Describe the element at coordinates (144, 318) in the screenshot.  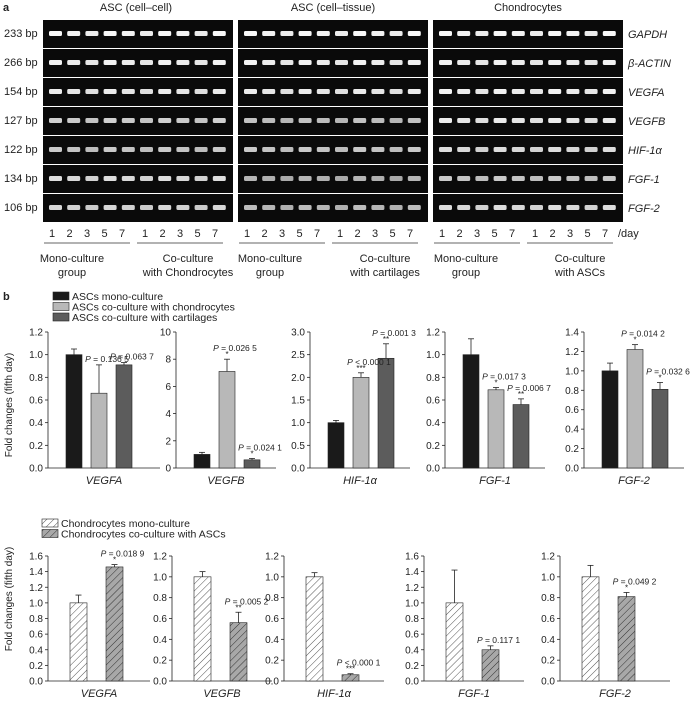
I see `legend-label: ASCs co-culture with cartilages` at that location.